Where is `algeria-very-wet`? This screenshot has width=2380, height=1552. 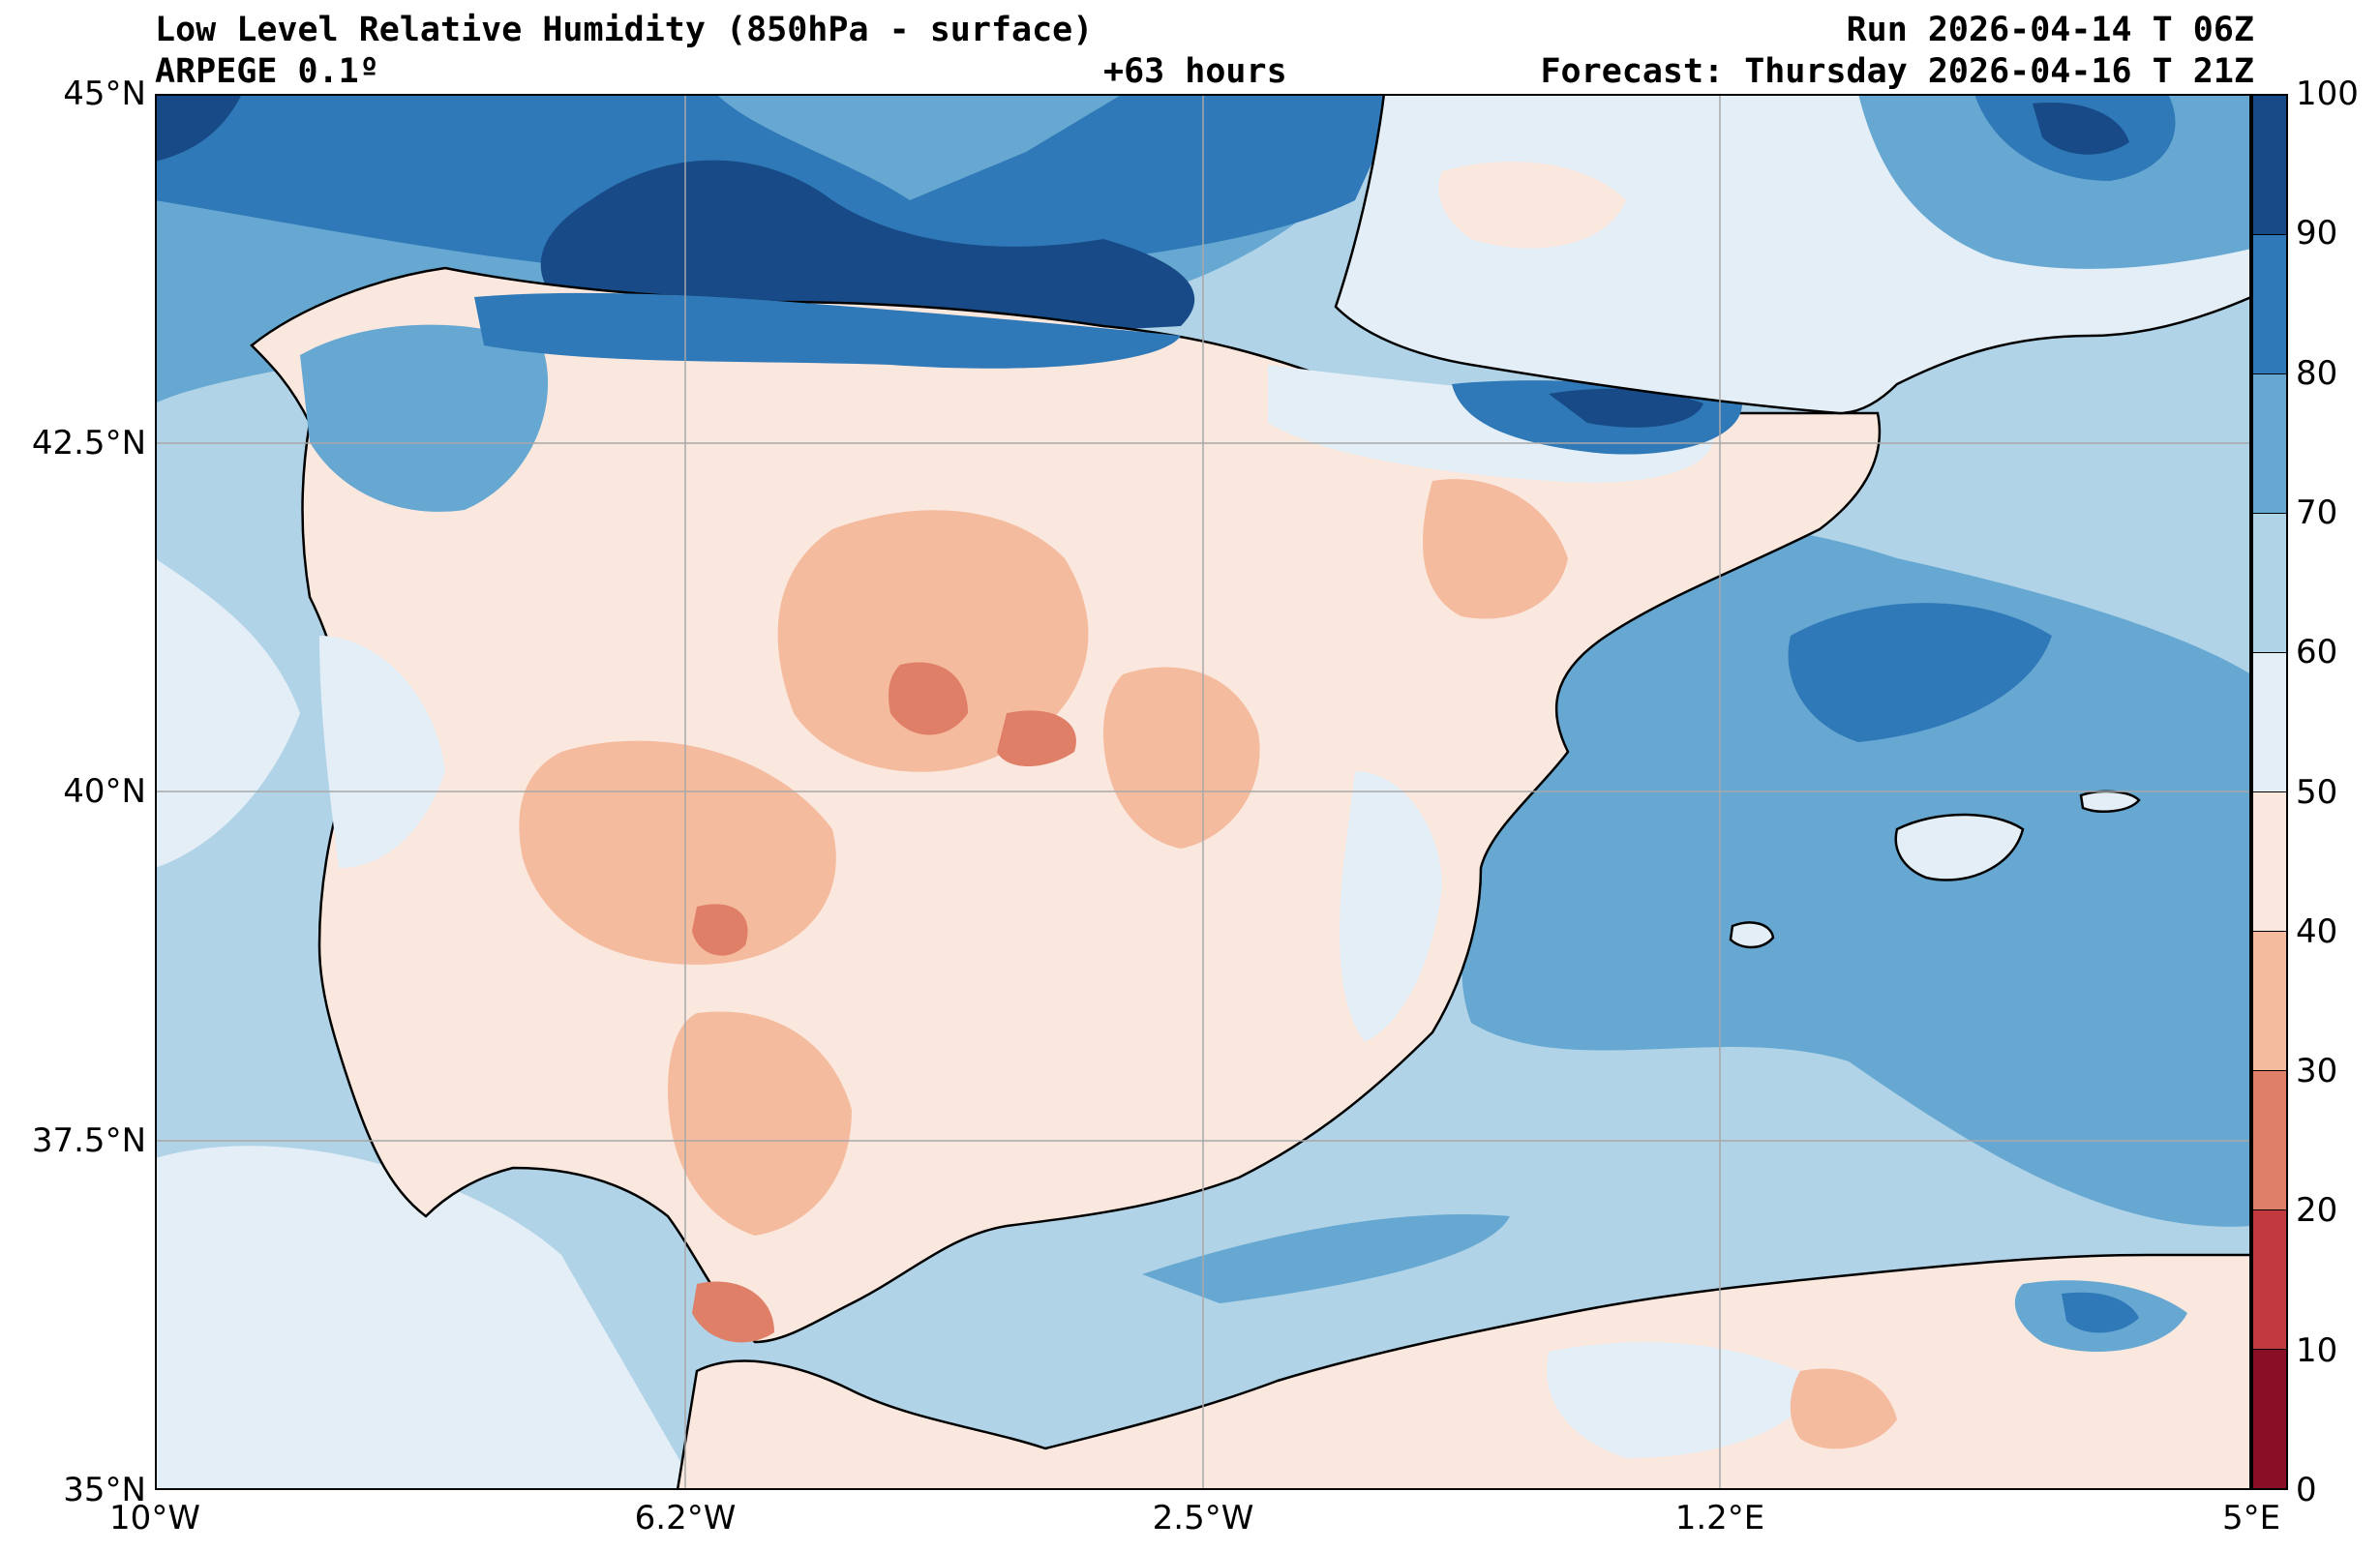 algeria-very-wet is located at coordinates (2100, 1313).